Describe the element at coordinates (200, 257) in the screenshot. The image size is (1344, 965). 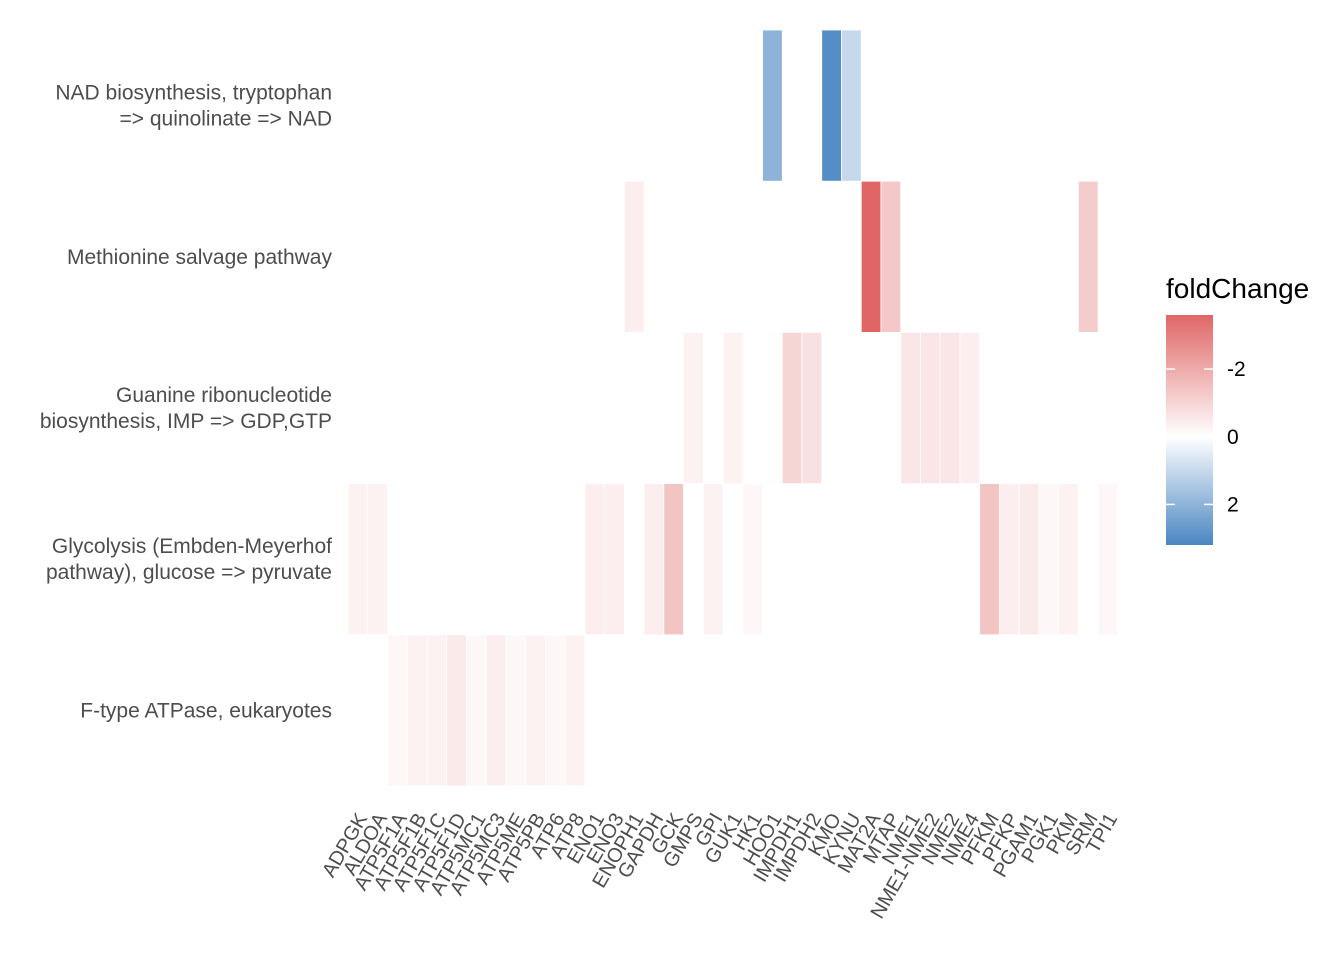
I see `y-axis-label: Methionine salvage pathway` at that location.